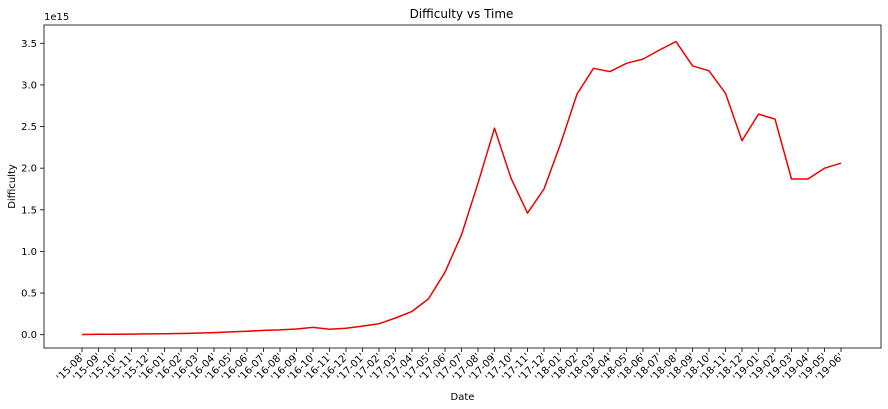 This screenshot has height=409, width=888. I want to click on x-axis-label: Date, so click(463, 397).